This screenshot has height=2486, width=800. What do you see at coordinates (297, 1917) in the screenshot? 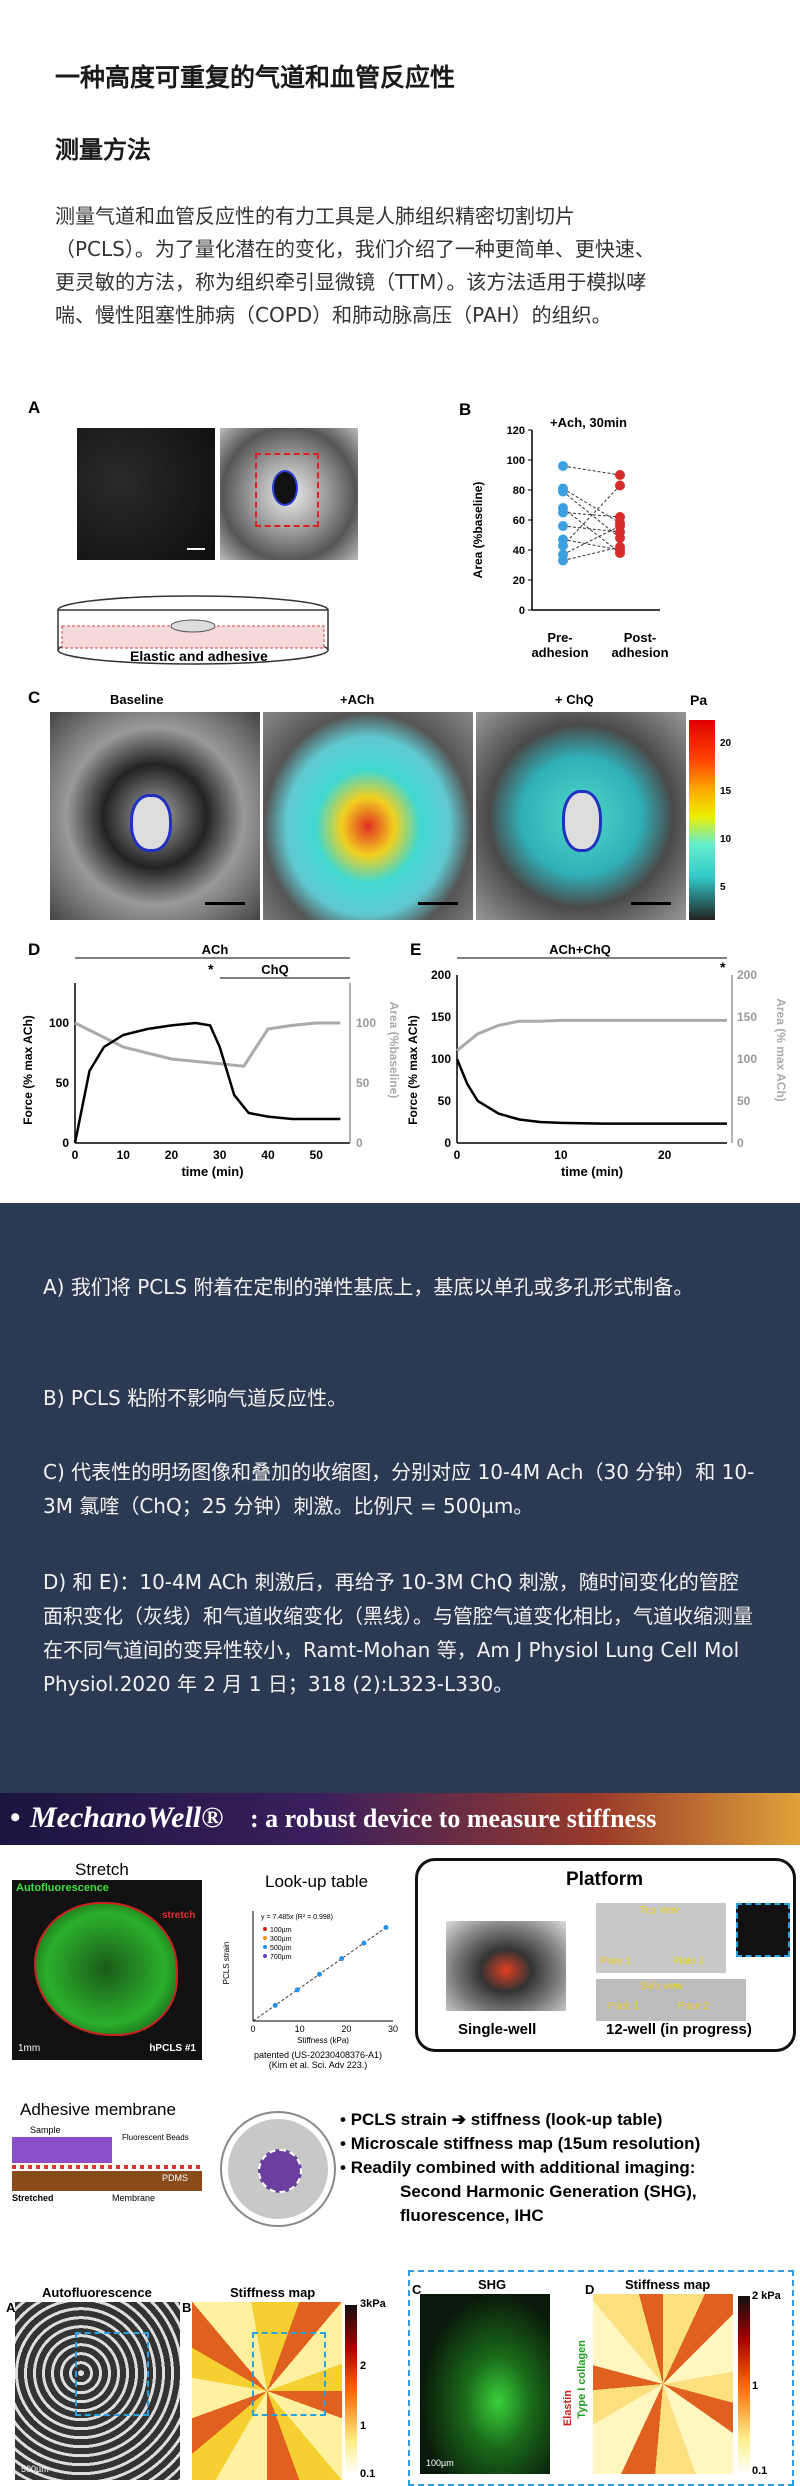
I see `lookup-eq: y = 7.485x (R² = 0.998)` at bounding box center [297, 1917].